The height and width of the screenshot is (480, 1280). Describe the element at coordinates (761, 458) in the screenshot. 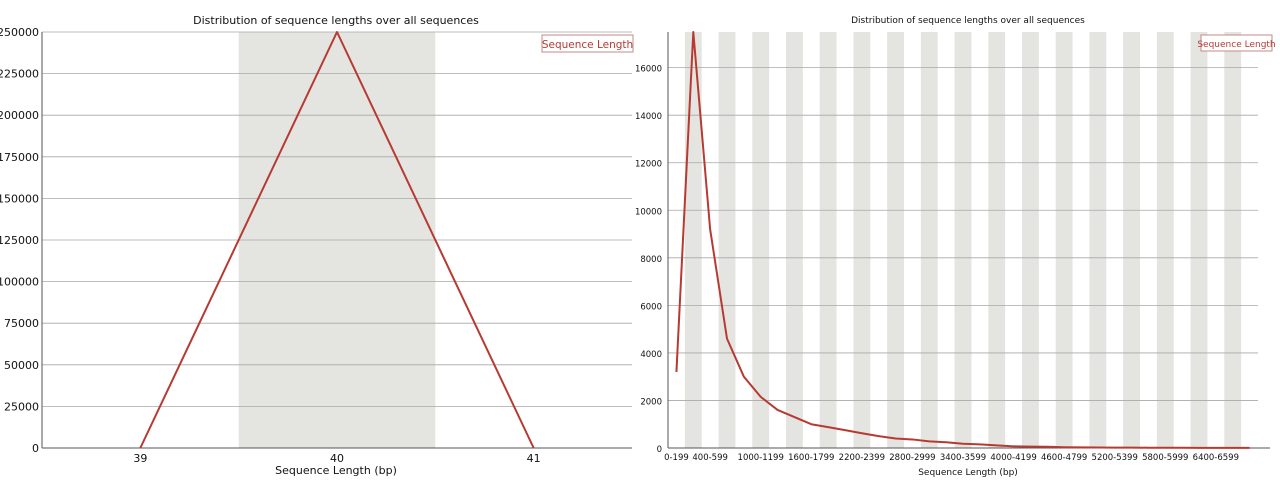

I see `right-x-tick-label: 1000-1199` at that location.